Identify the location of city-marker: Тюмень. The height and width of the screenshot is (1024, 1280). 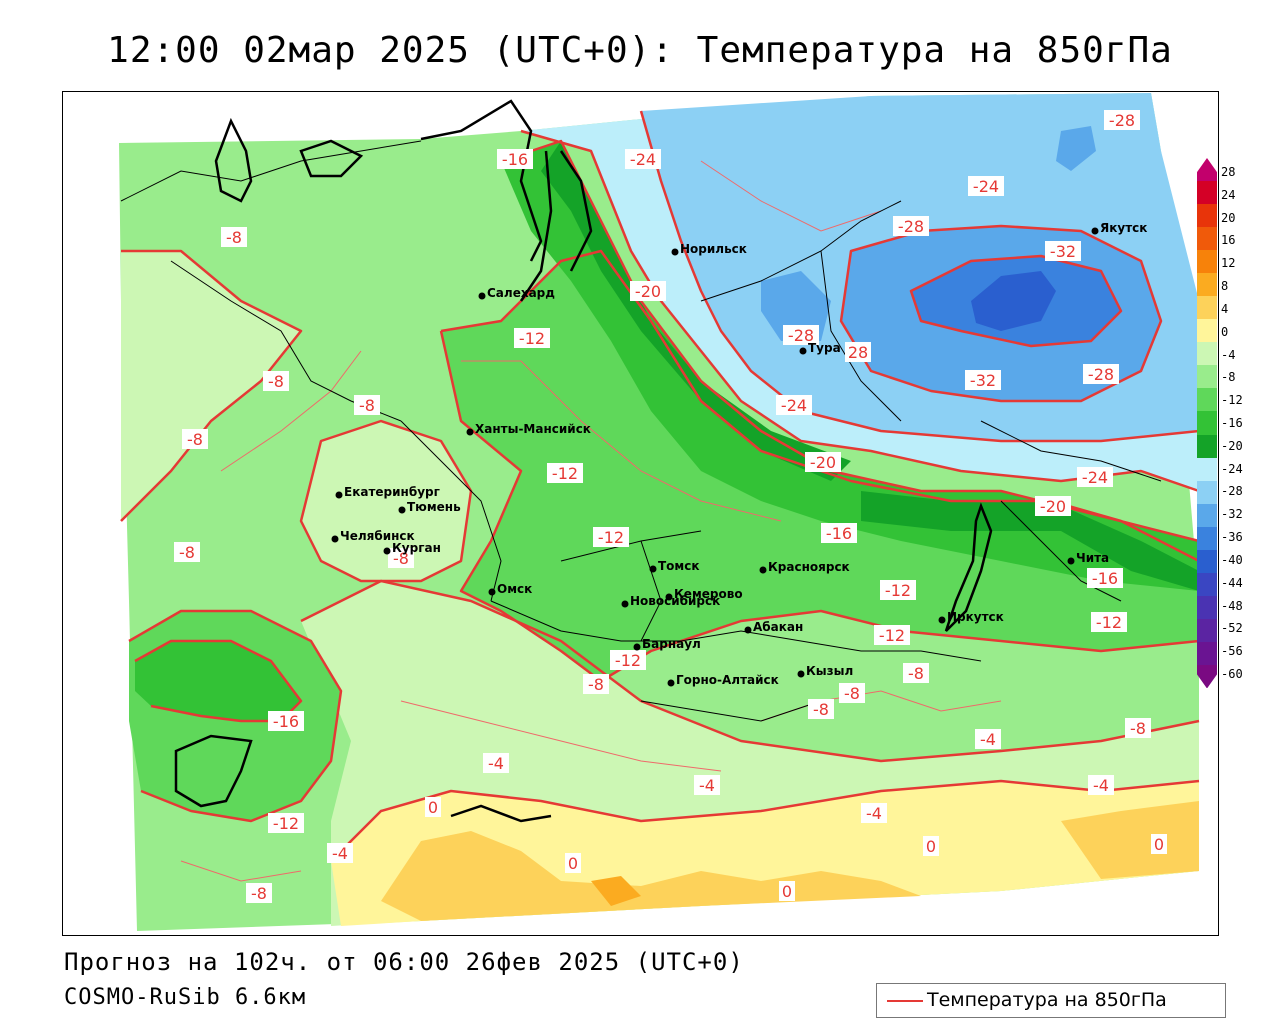
(429, 507).